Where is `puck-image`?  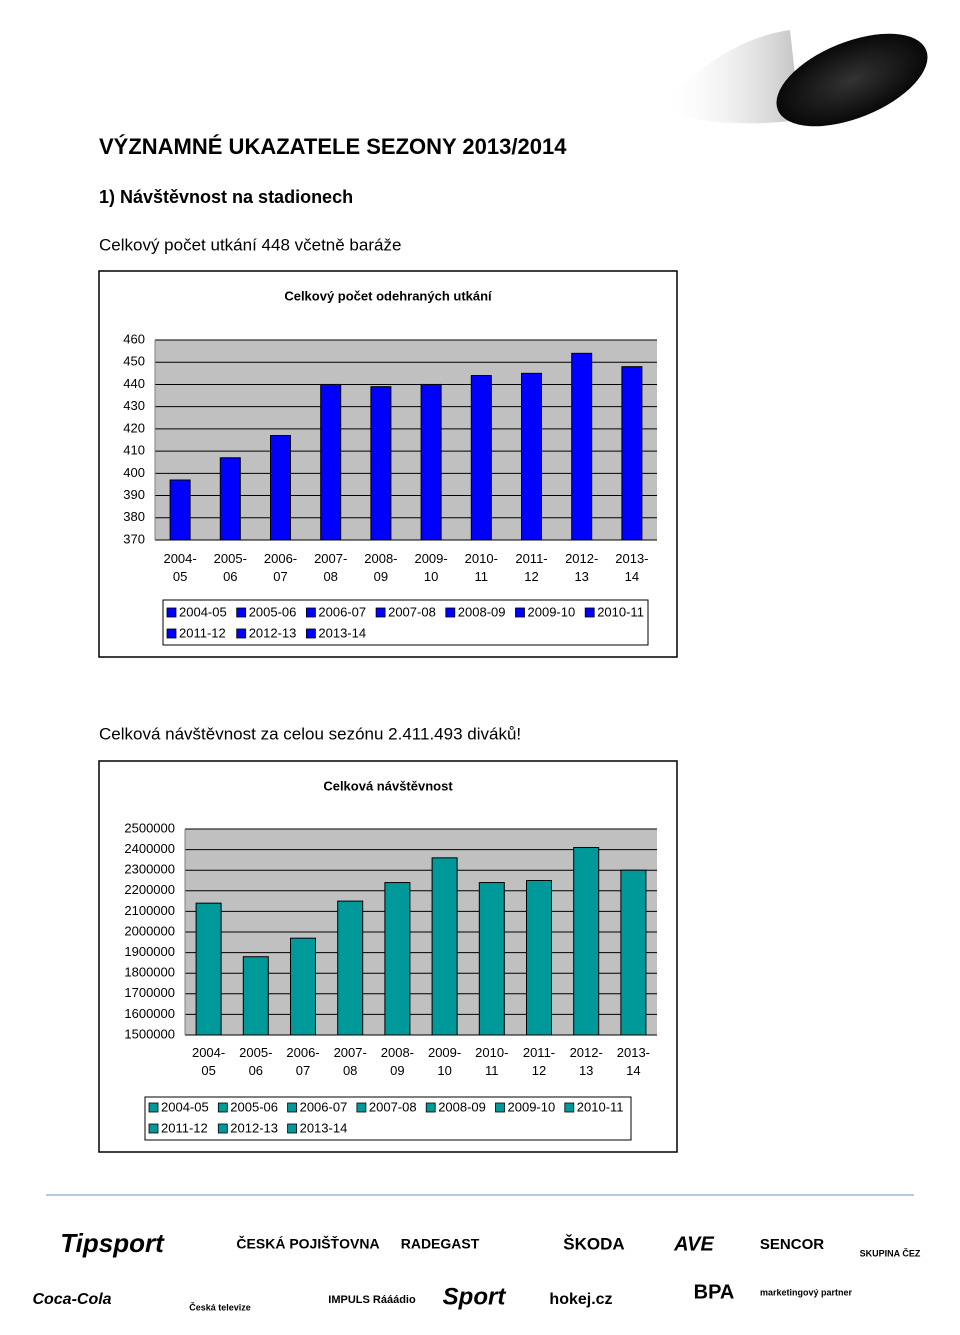
puck-image is located at coordinates (794, 78).